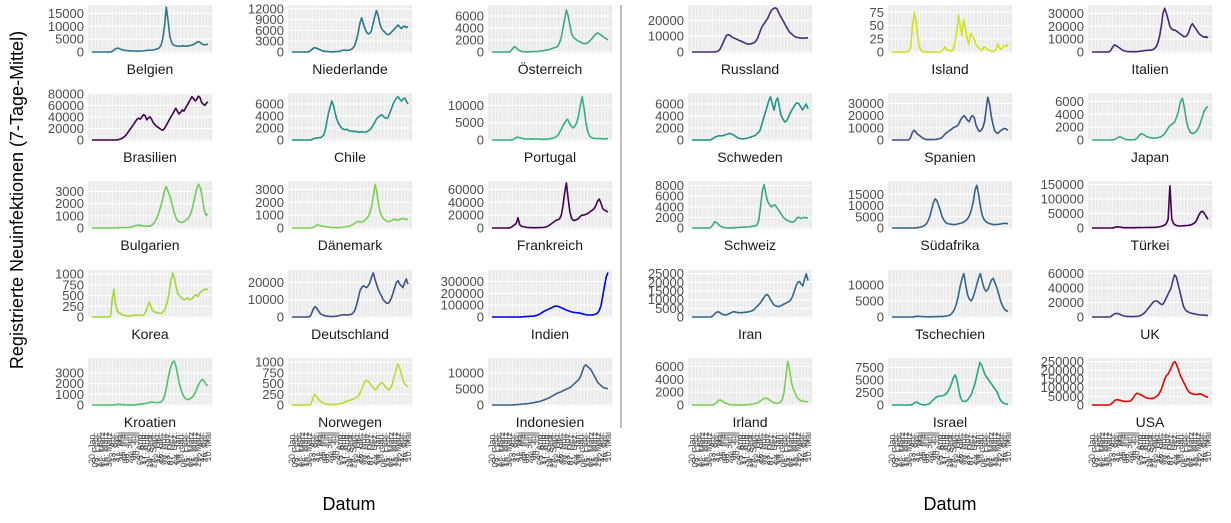 This screenshot has height=523, width=1231. I want to click on x-tick-label: 09. Nov., so click(564, 448).